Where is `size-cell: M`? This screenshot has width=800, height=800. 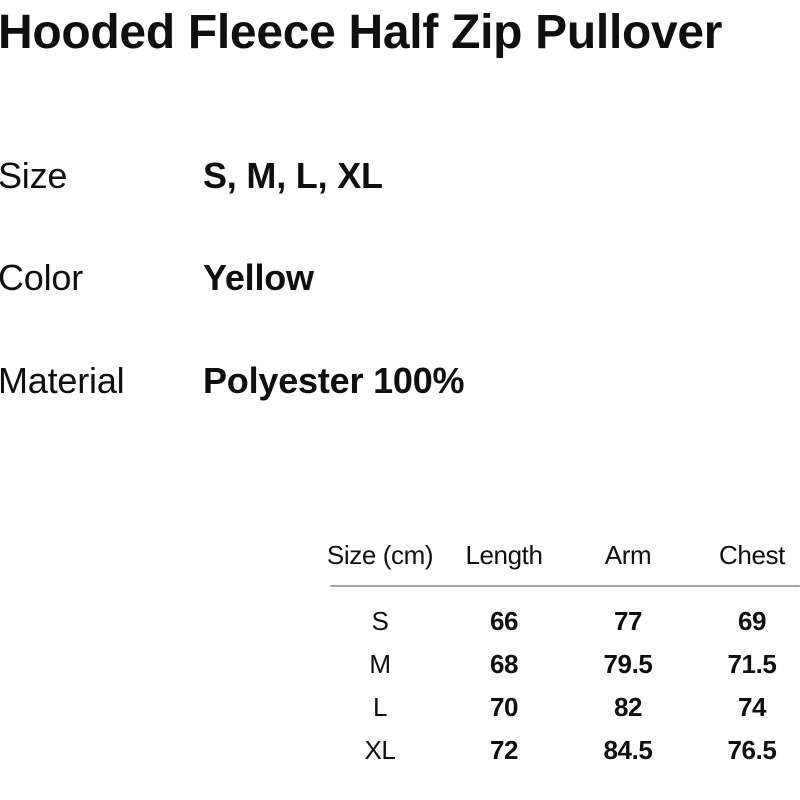
size-cell: M is located at coordinates (380, 664).